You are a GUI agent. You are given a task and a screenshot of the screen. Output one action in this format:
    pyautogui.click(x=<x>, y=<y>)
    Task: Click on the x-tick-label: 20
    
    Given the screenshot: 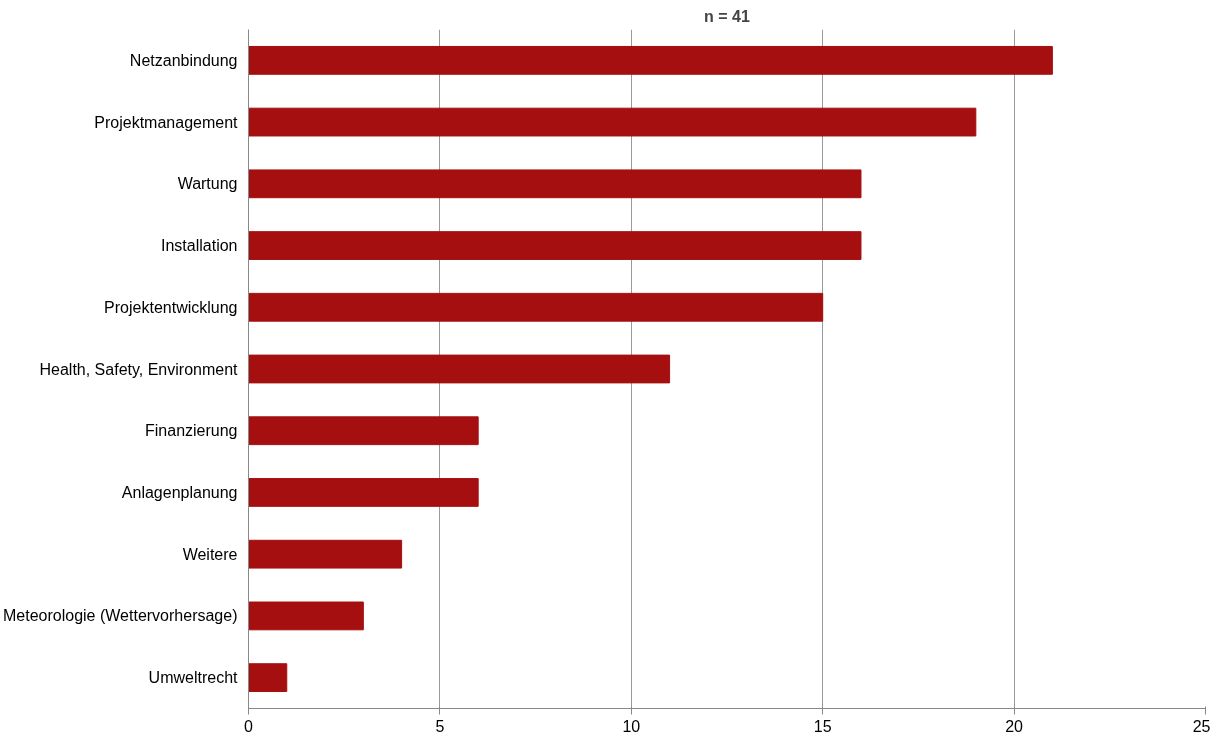 What is the action you would take?
    pyautogui.click(x=1014, y=726)
    